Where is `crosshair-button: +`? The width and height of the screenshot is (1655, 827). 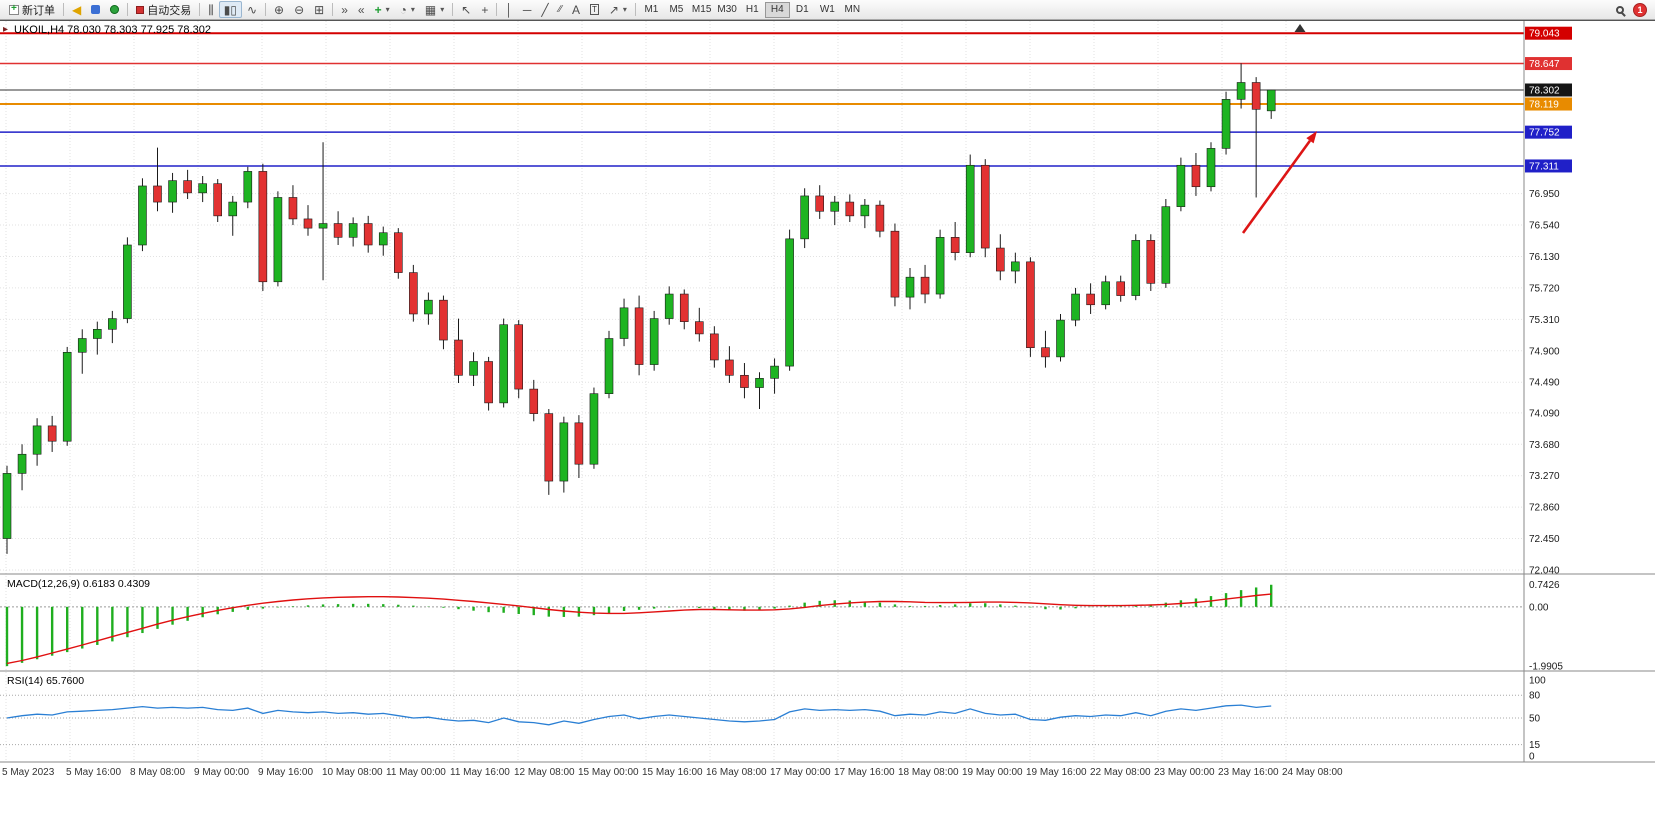 crosshair-button: + is located at coordinates (484, 9).